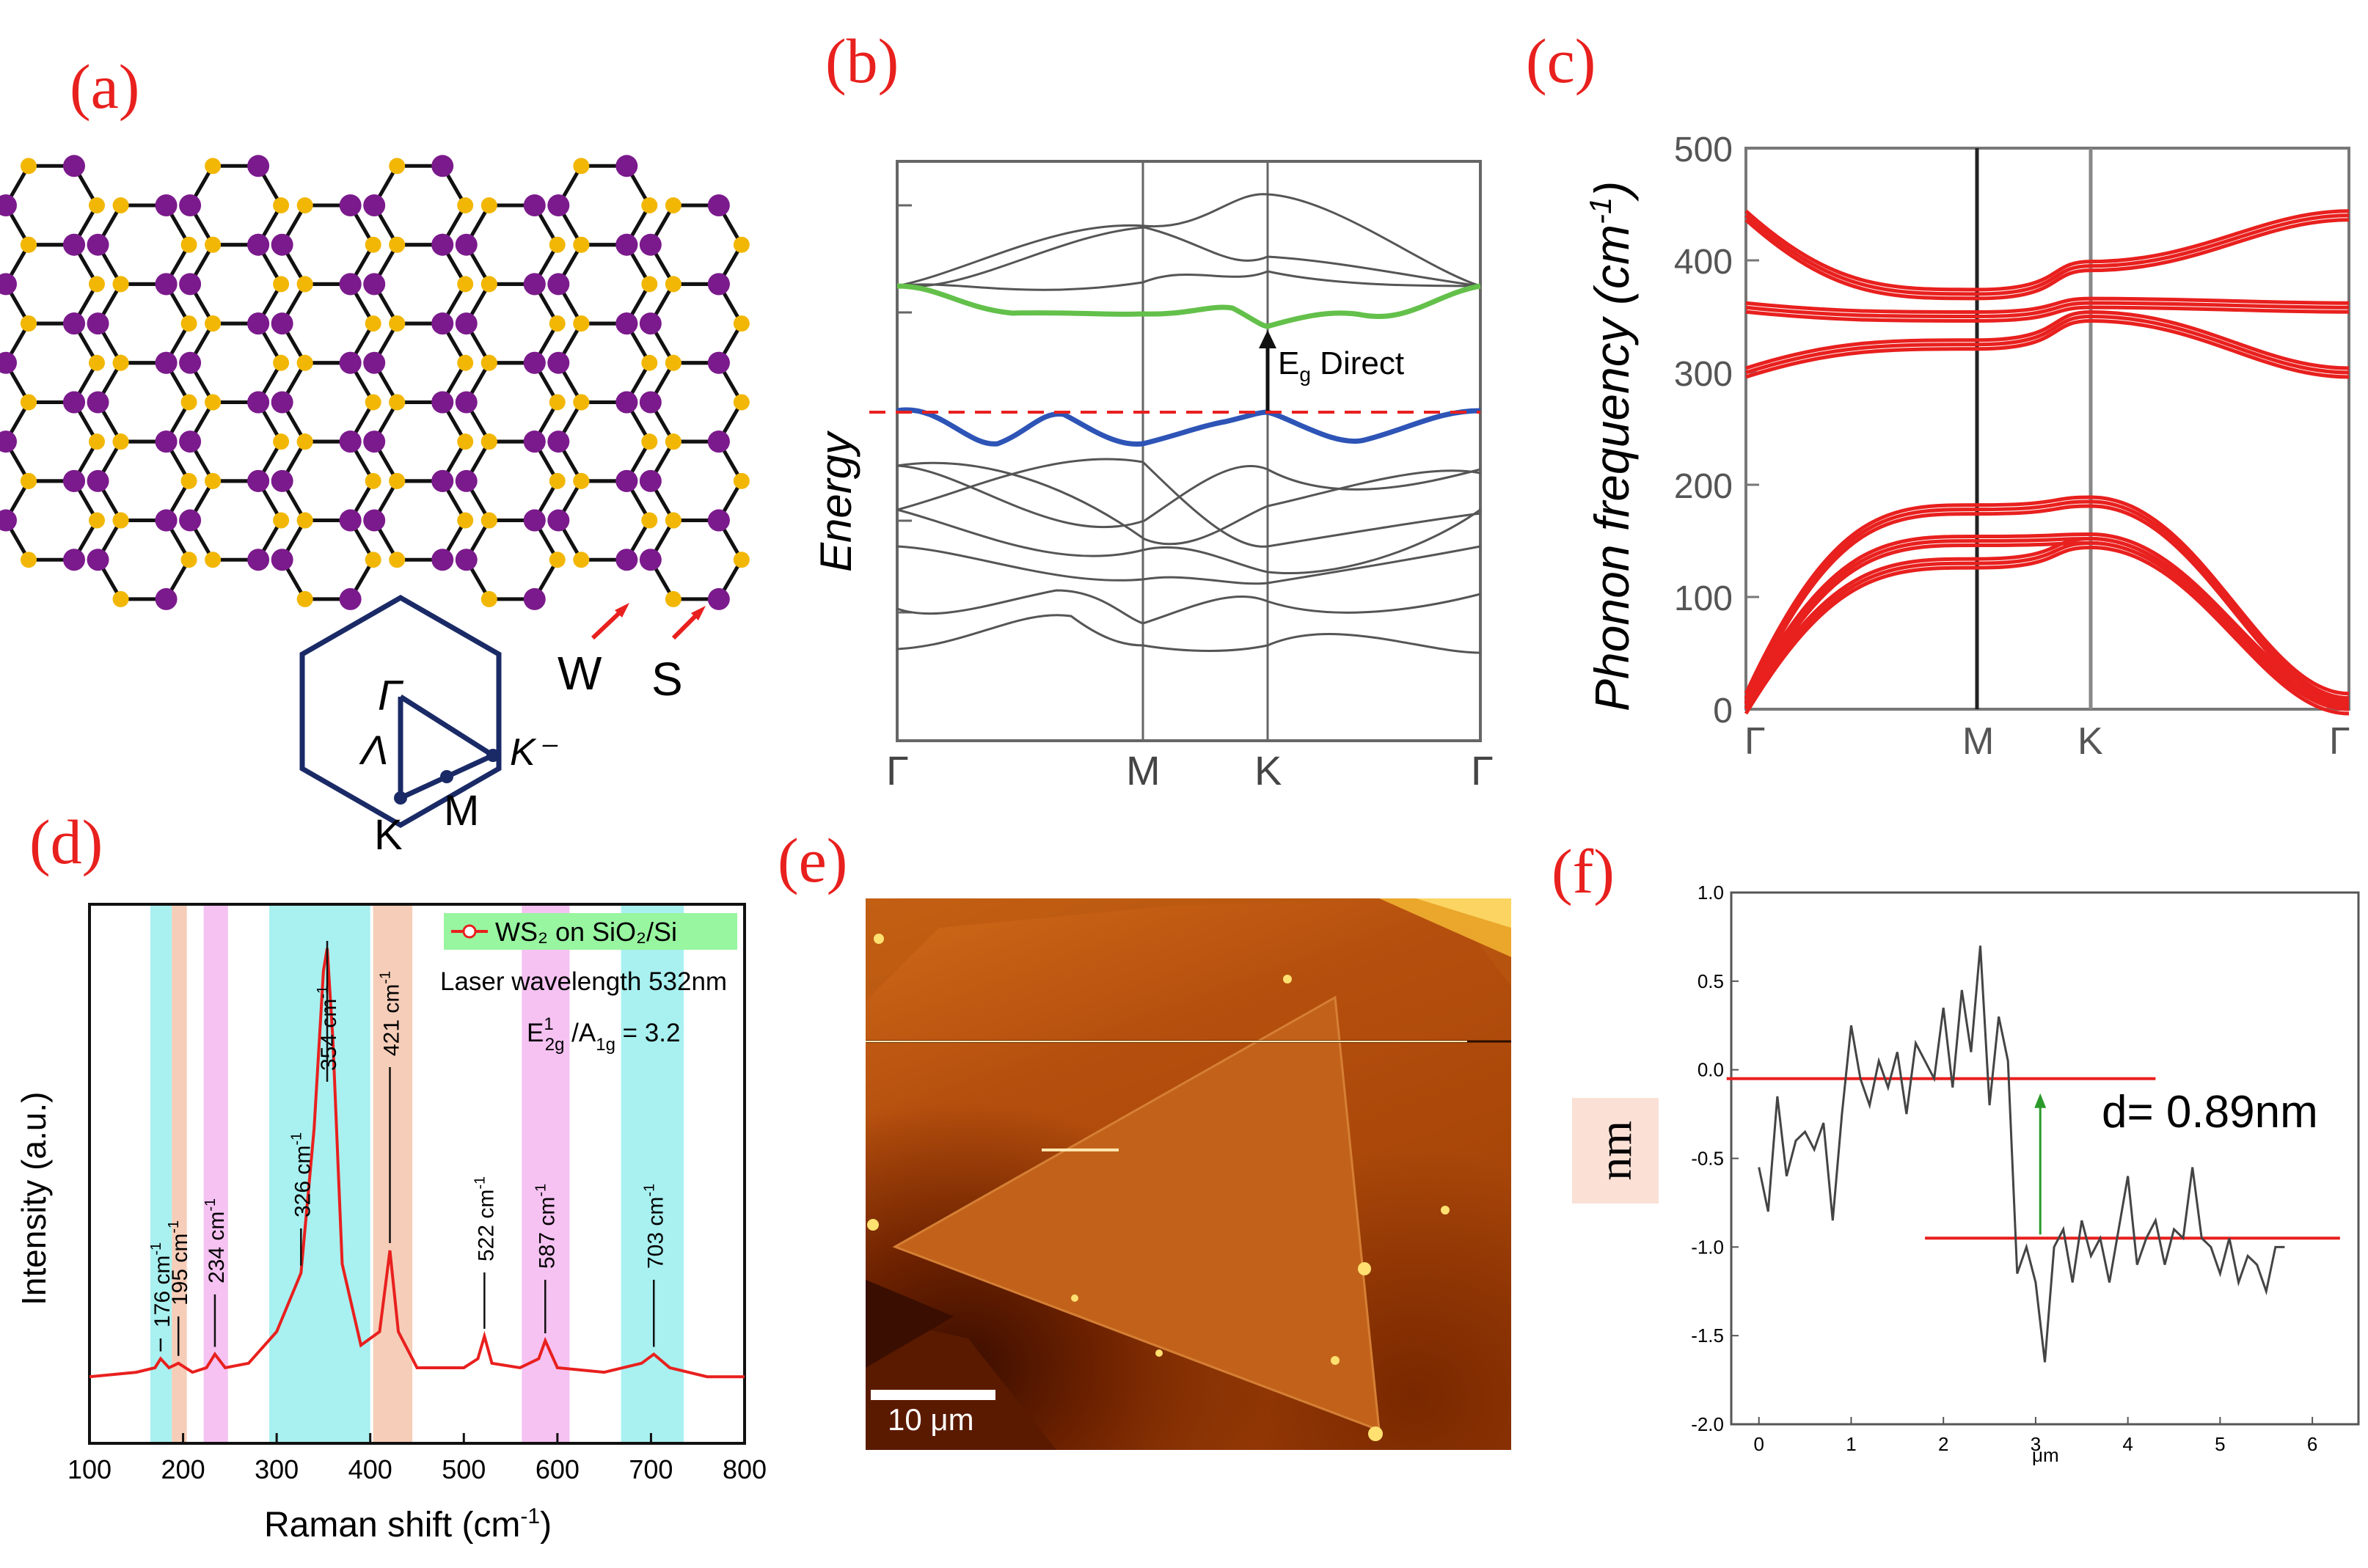  I want to click on bz-m: M, so click(461, 811).